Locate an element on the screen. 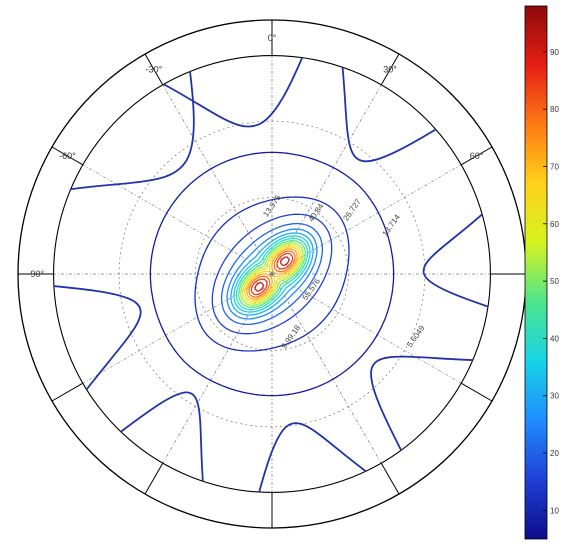 The height and width of the screenshot is (547, 566). angle-tick-label: -30° is located at coordinates (154, 69).